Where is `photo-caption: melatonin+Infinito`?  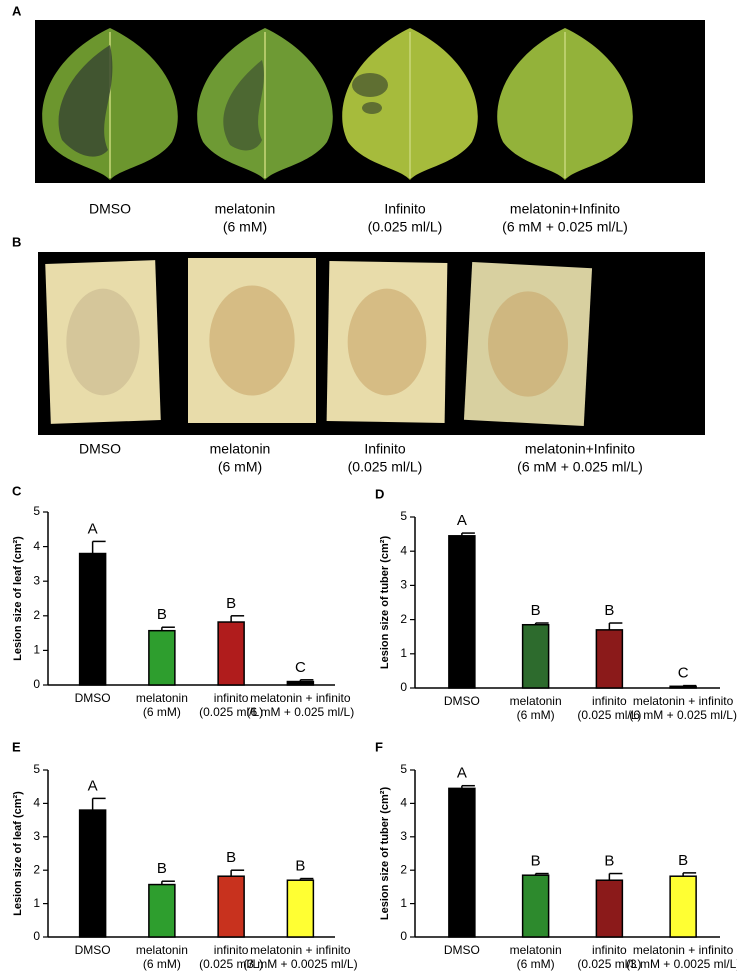
photo-caption: melatonin+Infinito is located at coordinates (565, 209).